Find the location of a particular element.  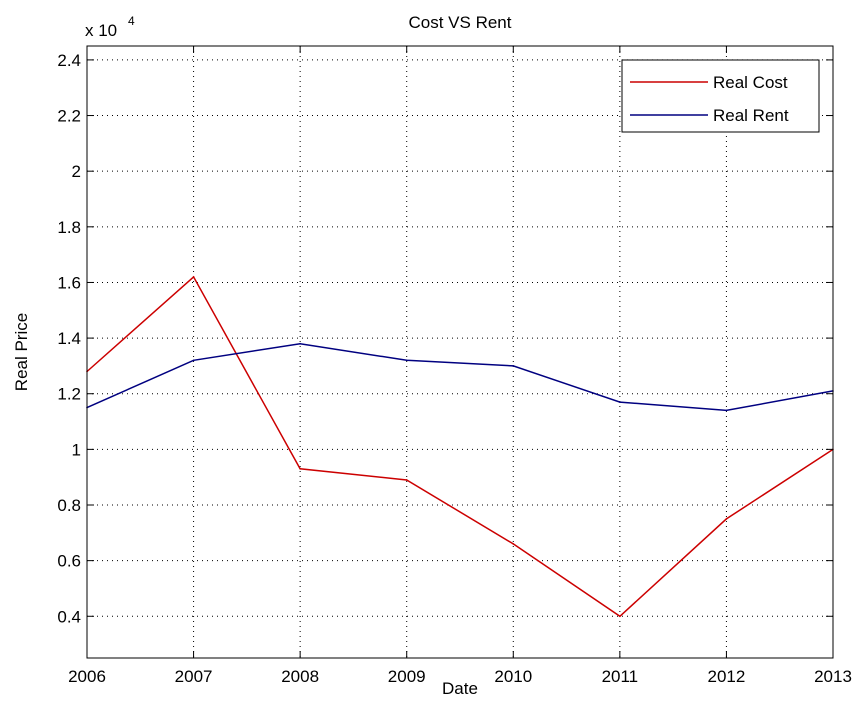

x-tick-label: 2007 is located at coordinates (194, 676).